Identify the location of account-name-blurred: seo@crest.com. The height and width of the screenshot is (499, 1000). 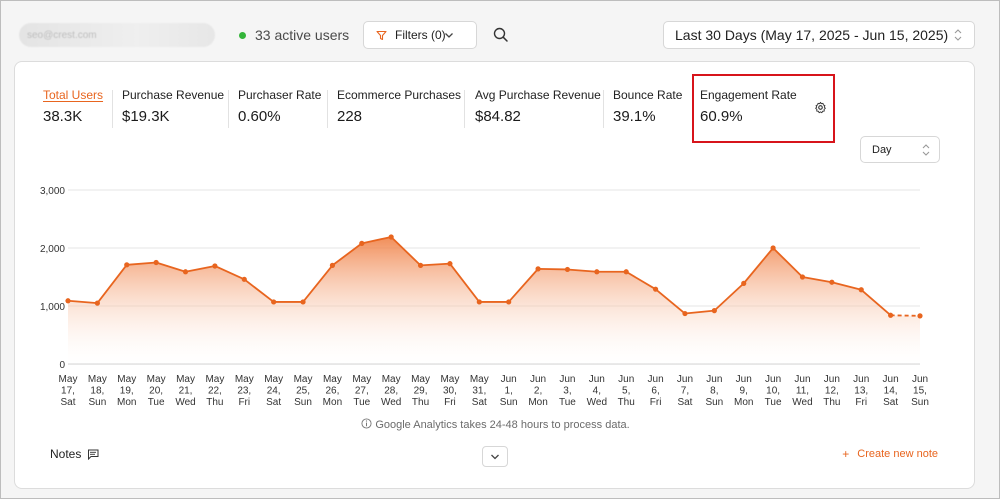
(62, 35).